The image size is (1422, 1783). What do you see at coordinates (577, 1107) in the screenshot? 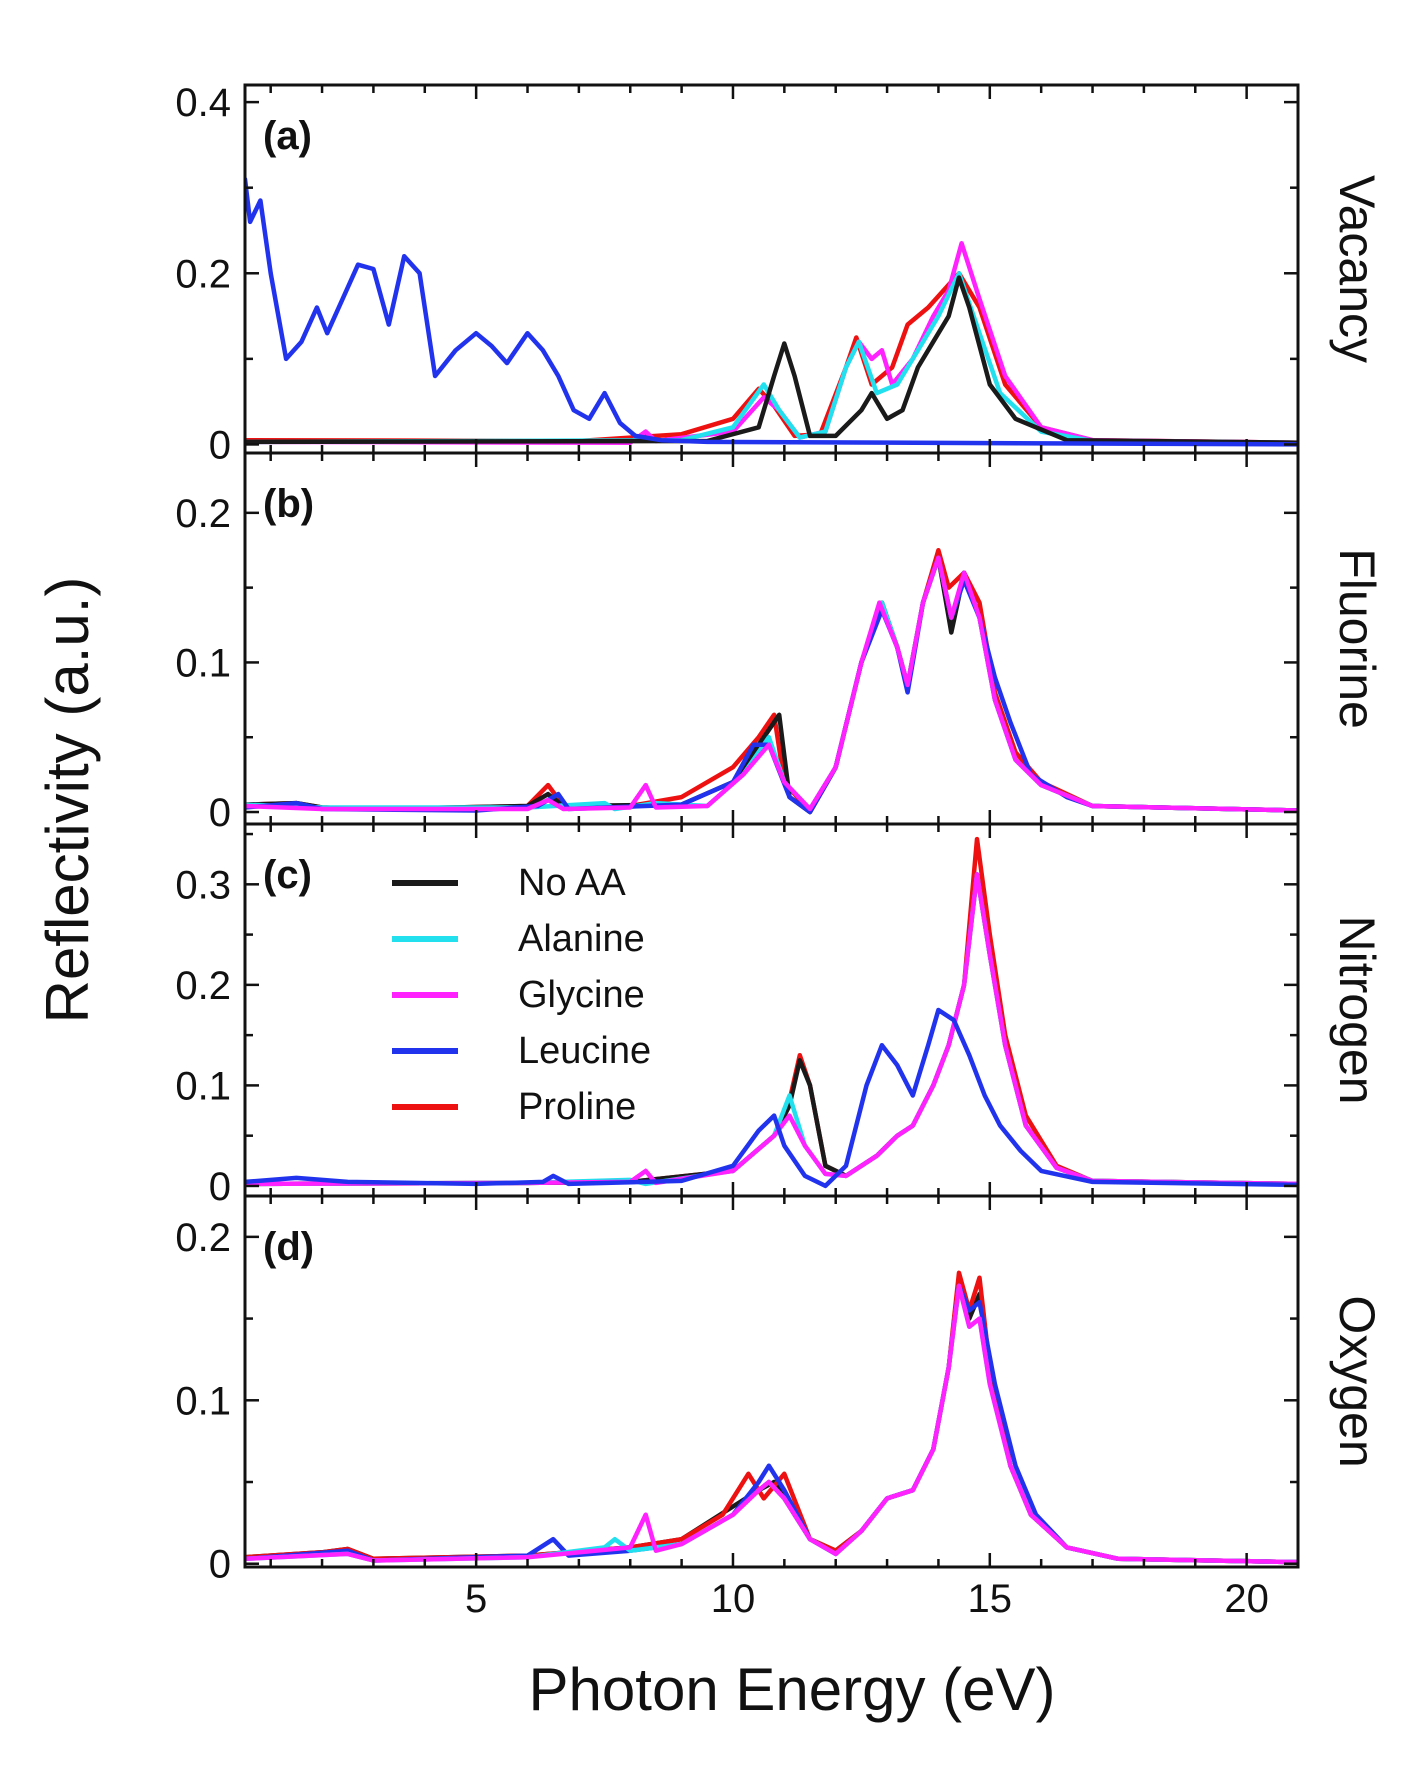
I see `legend-label-proline: Proline` at bounding box center [577, 1107].